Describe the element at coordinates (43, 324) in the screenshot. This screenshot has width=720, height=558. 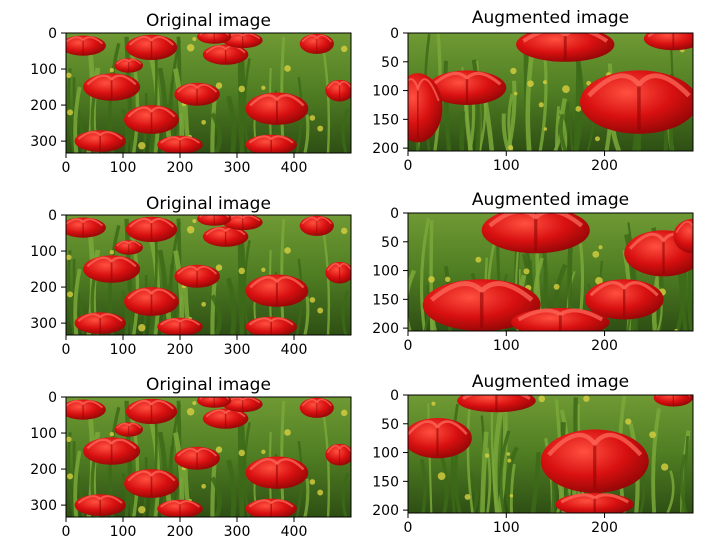
I see `y-tick-label: 300` at that location.